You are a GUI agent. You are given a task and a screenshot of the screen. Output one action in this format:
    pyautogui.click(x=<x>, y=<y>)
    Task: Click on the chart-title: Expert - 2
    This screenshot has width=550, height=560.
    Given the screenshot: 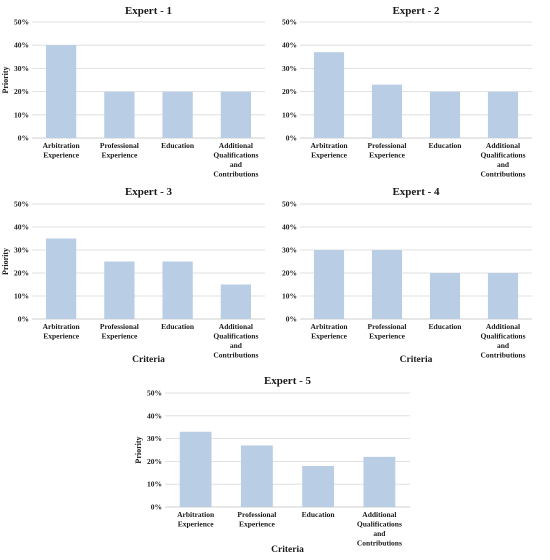 What is the action you would take?
    pyautogui.click(x=416, y=11)
    